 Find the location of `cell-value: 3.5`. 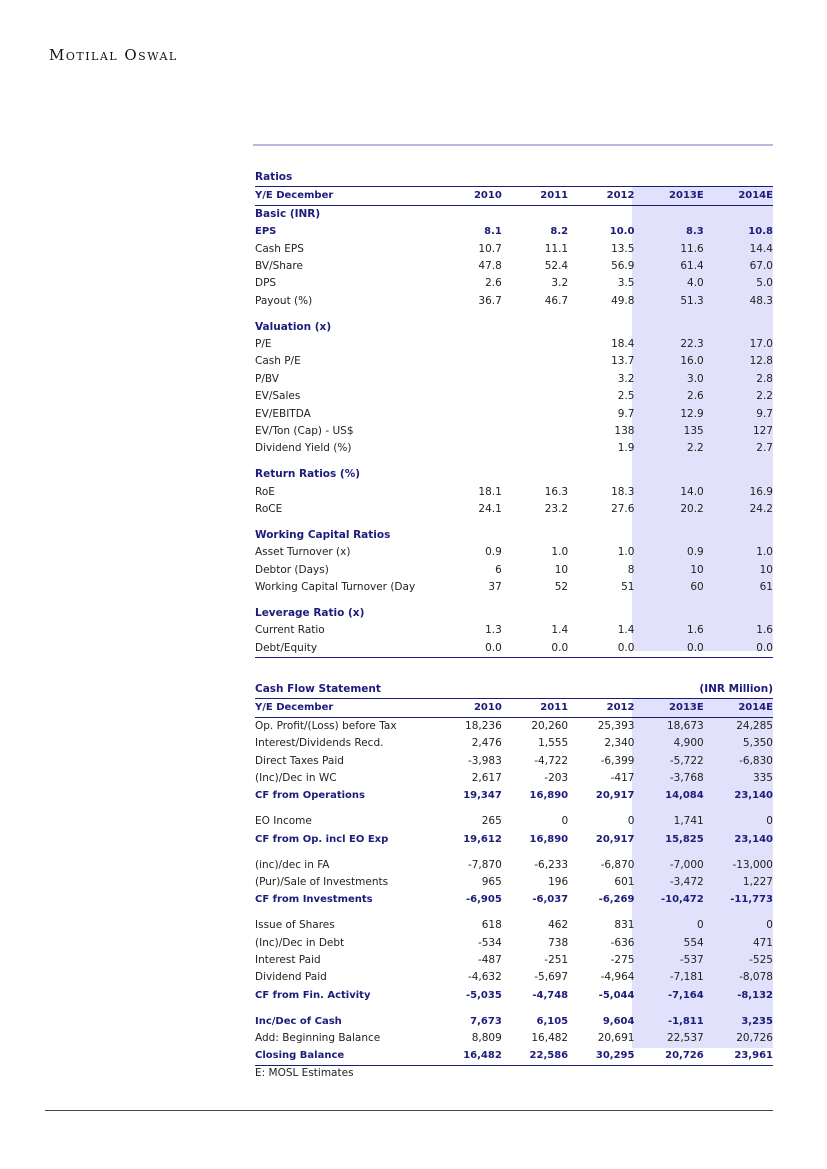

cell-value: 3.5 is located at coordinates (626, 283).